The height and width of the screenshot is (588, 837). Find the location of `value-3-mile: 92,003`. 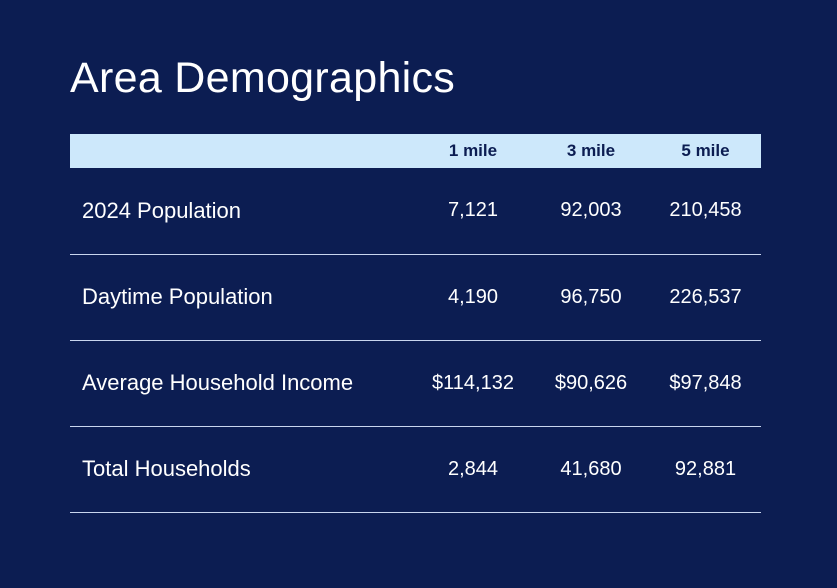

value-3-mile: 92,003 is located at coordinates (591, 210).